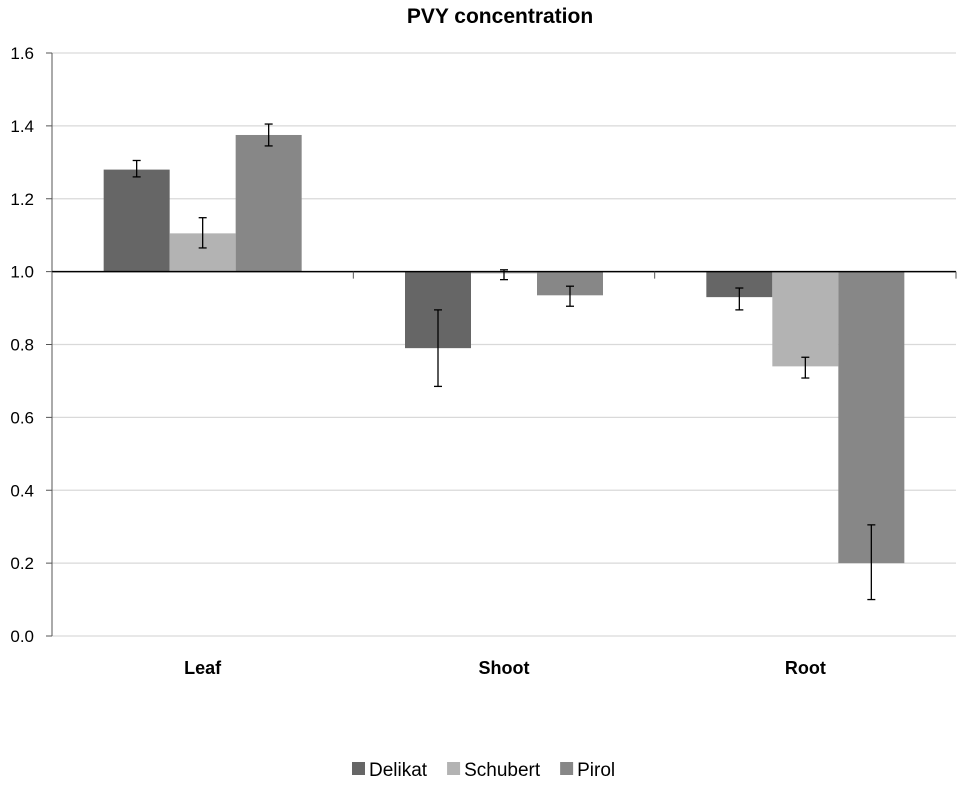 The image size is (965, 789). Describe the element at coordinates (22, 345) in the screenshot. I see `y-tick-label: 0.8` at that location.